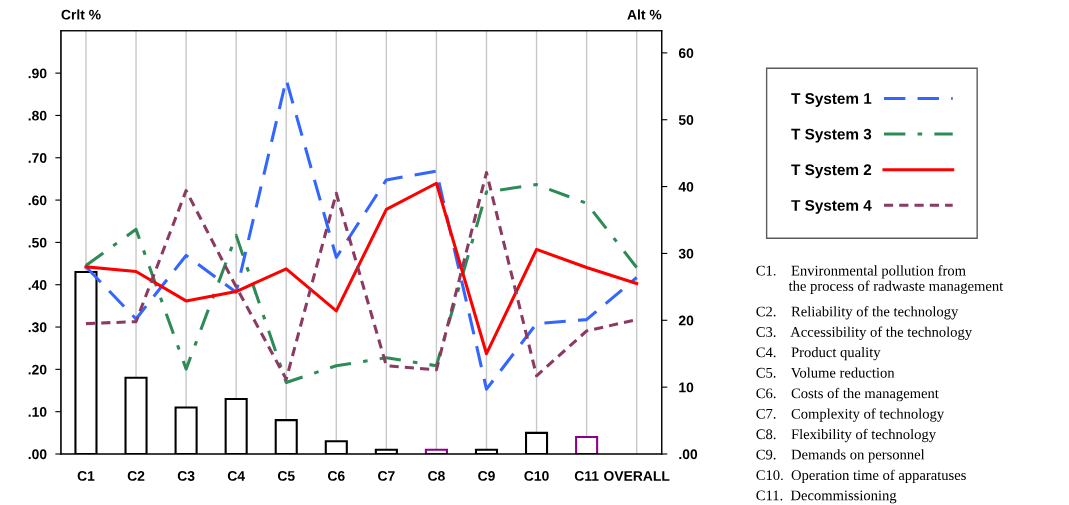  What do you see at coordinates (818, 353) in the screenshot?
I see `text: C4. Product quality` at bounding box center [818, 353].